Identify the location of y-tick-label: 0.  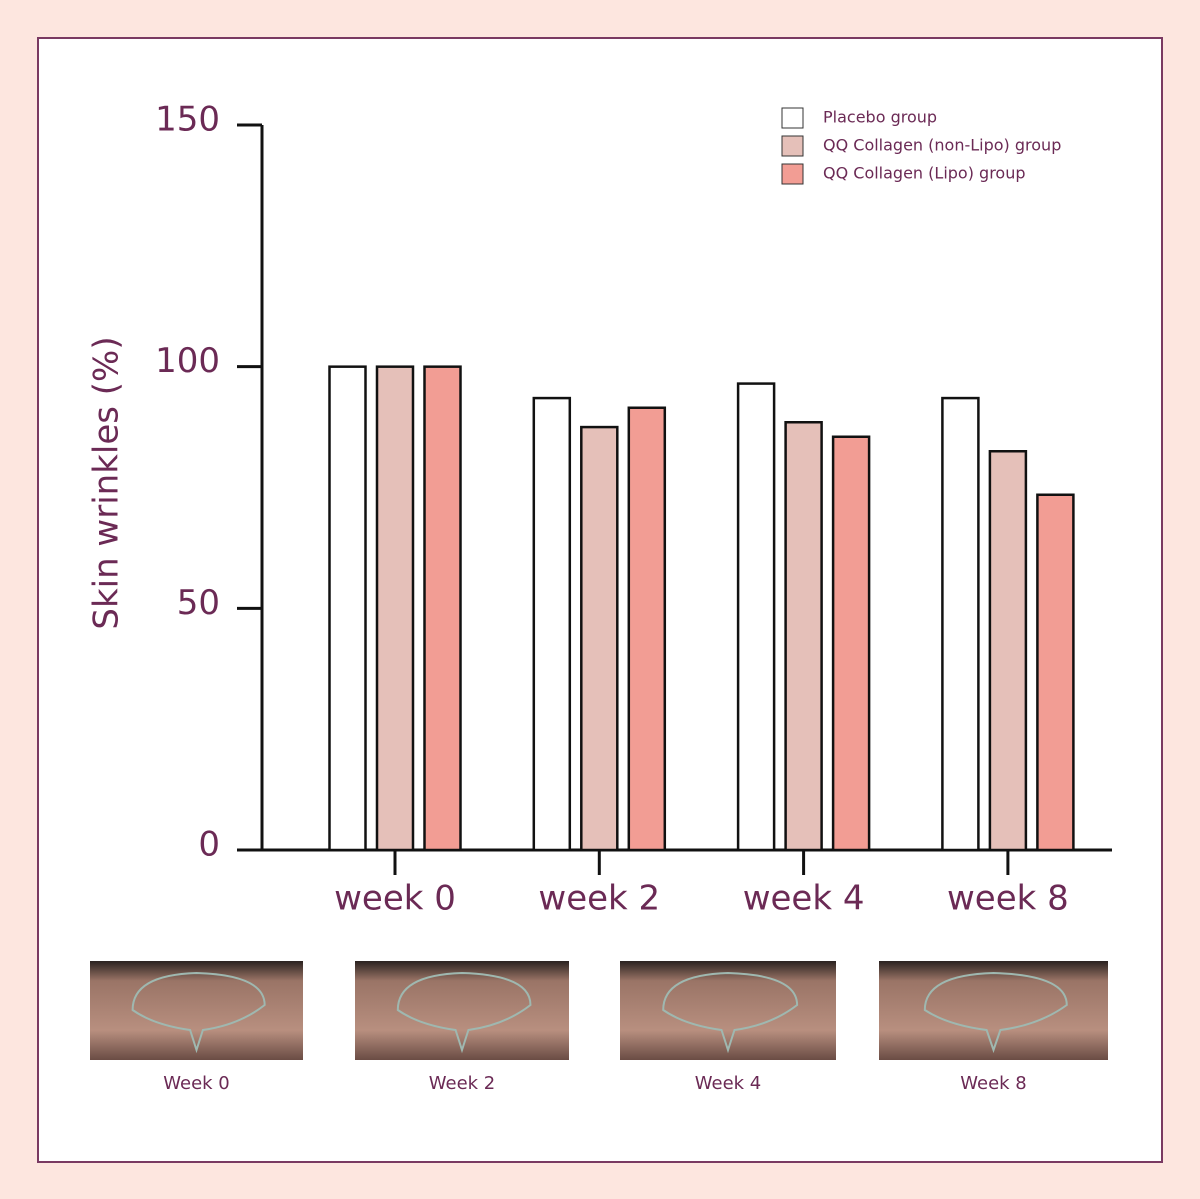
(209, 845).